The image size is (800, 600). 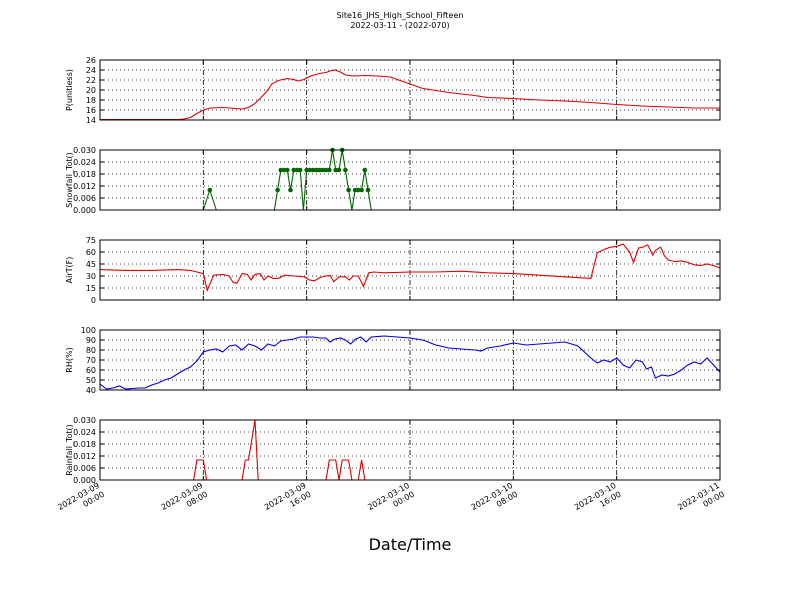 What do you see at coordinates (93, 300) in the screenshot?
I see `y-tick-label: 0` at bounding box center [93, 300].